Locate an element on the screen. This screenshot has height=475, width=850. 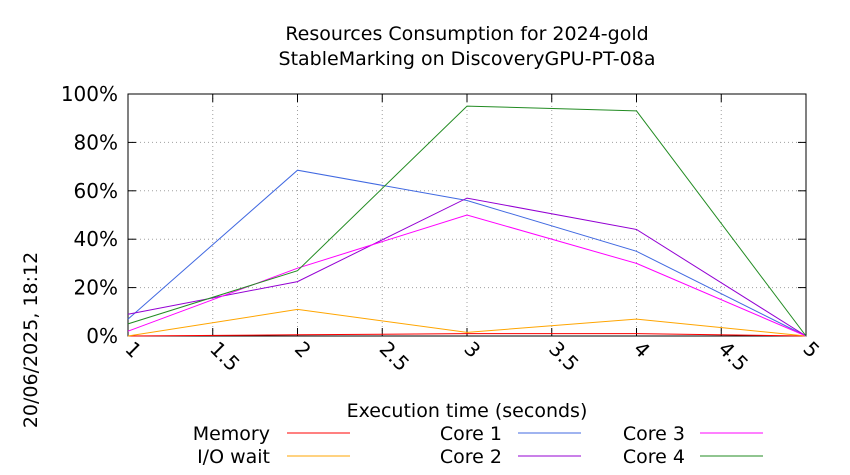
x-tick-labels: 1 1.5 2 2.5 3 3.5 4 4.5 5 is located at coordinates (472, 356).